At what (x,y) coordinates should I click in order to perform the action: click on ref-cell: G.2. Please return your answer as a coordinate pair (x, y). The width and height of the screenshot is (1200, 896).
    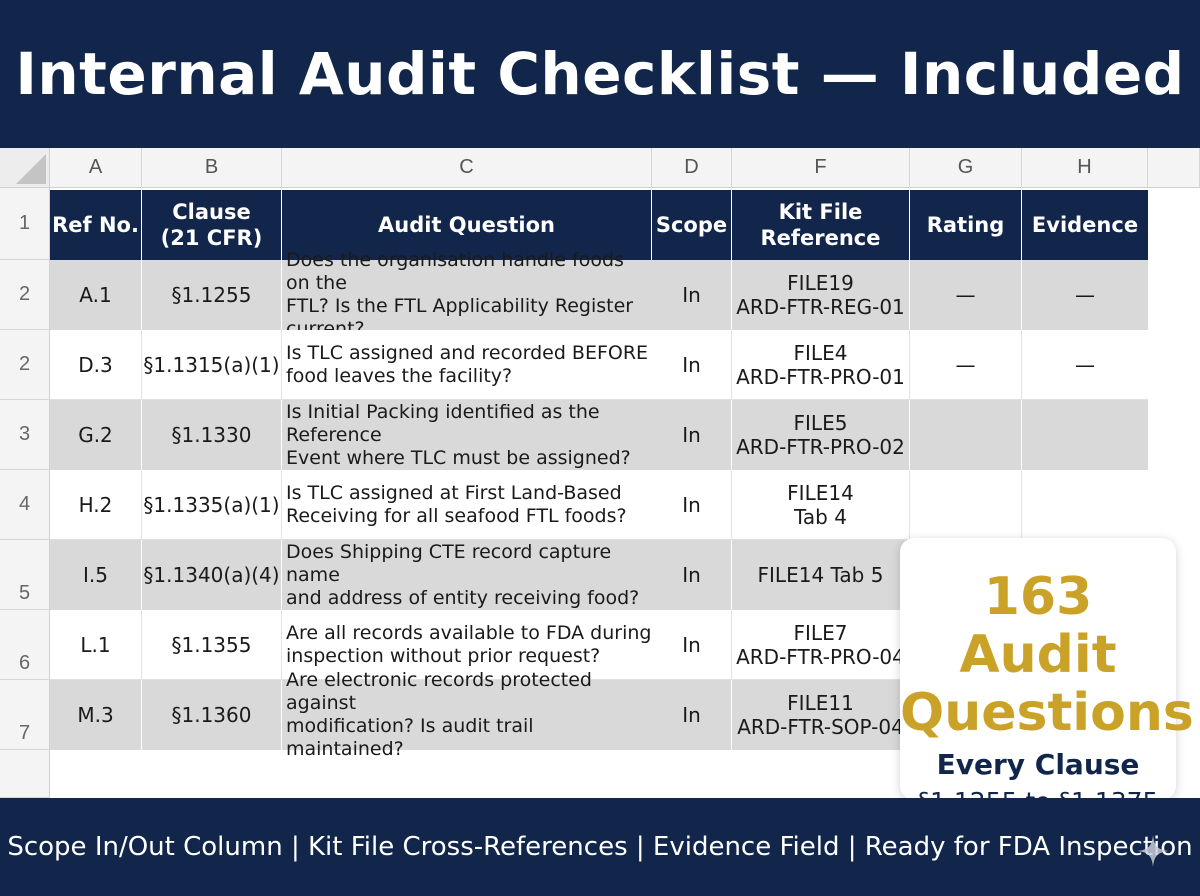
    Looking at the image, I should click on (96, 435).